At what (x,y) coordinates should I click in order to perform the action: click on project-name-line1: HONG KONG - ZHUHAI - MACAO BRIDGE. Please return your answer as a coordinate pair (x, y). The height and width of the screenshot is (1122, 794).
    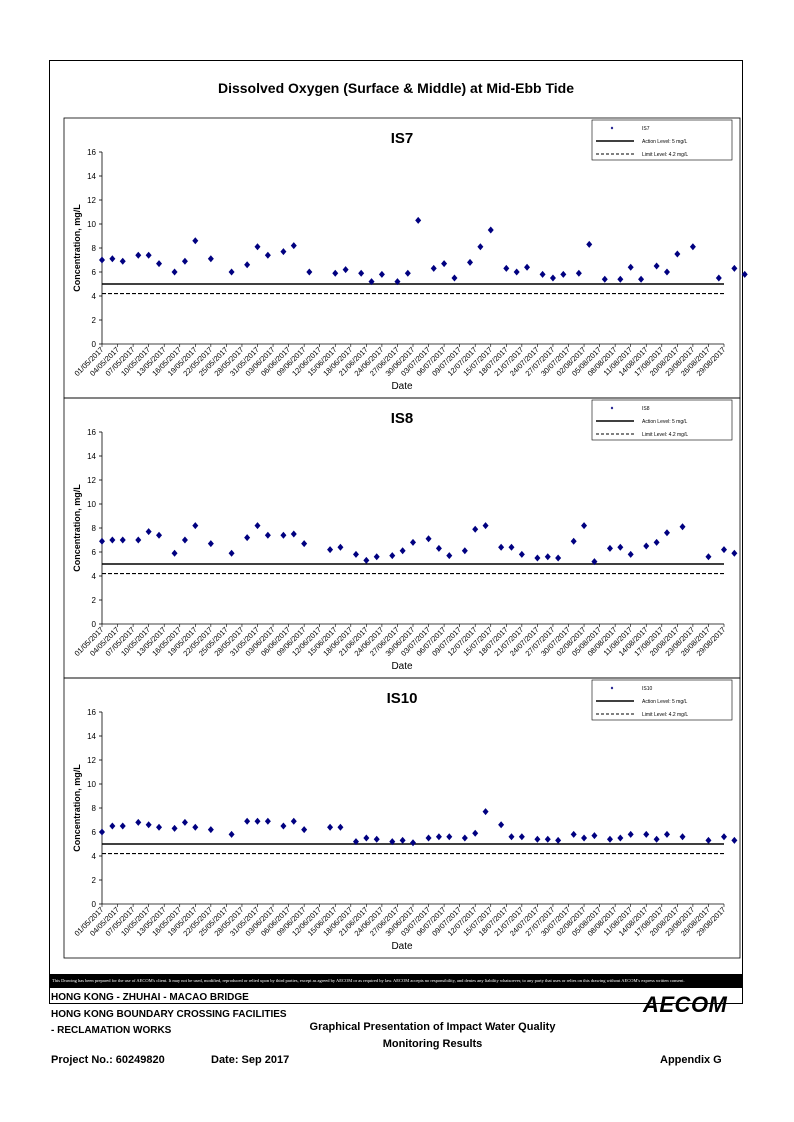
    Looking at the image, I should click on (150, 997).